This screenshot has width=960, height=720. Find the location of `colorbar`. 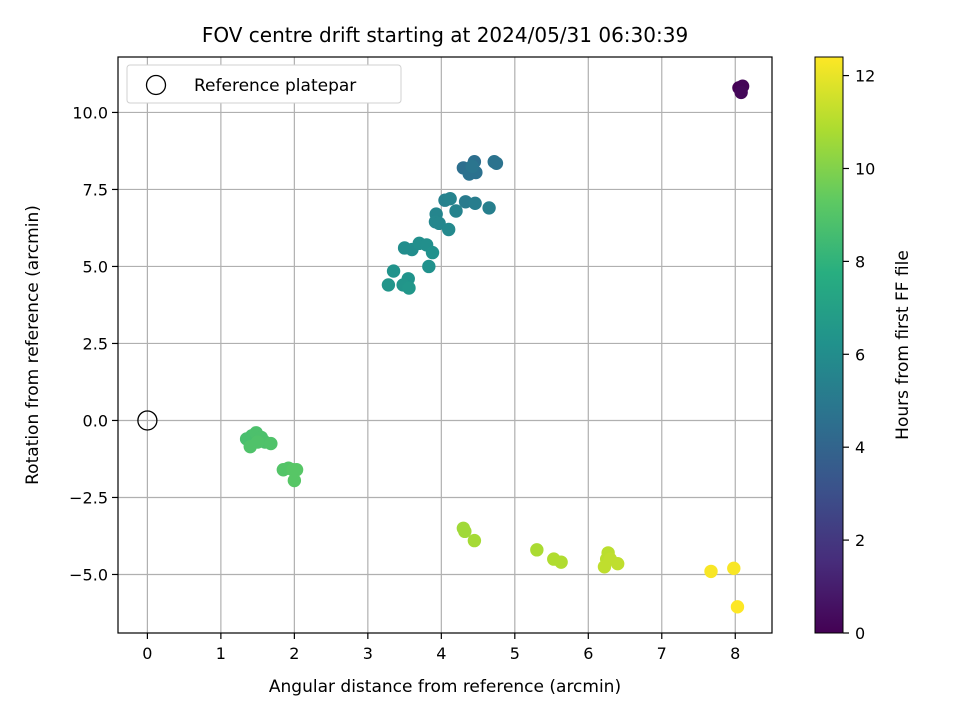

colorbar is located at coordinates (829, 345).